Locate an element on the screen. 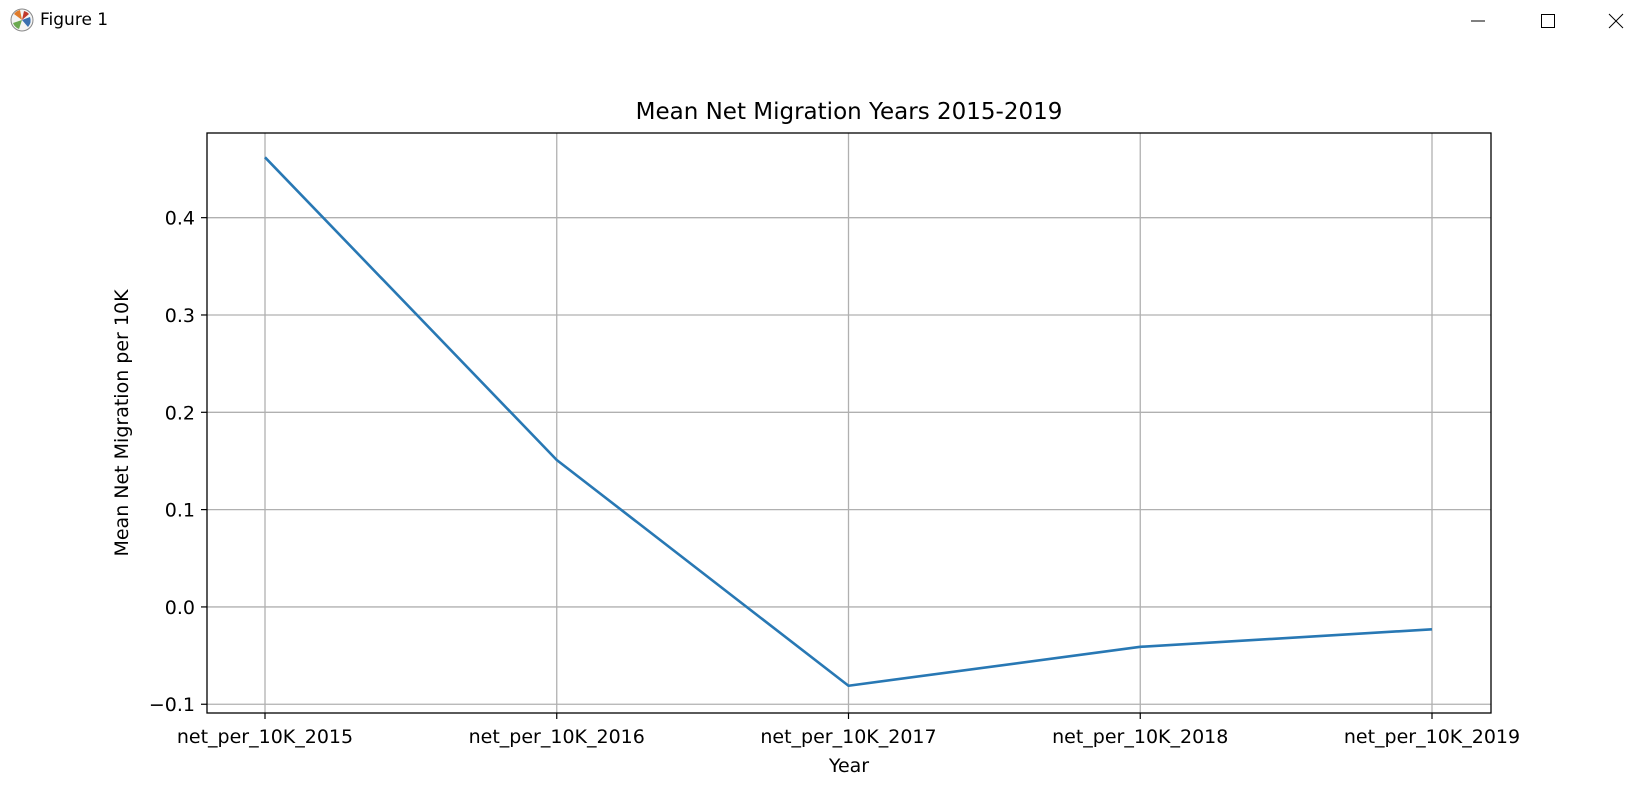 The image size is (1647, 791). y-axis-label: Mean Net Migration per 10K is located at coordinates (122, 423).